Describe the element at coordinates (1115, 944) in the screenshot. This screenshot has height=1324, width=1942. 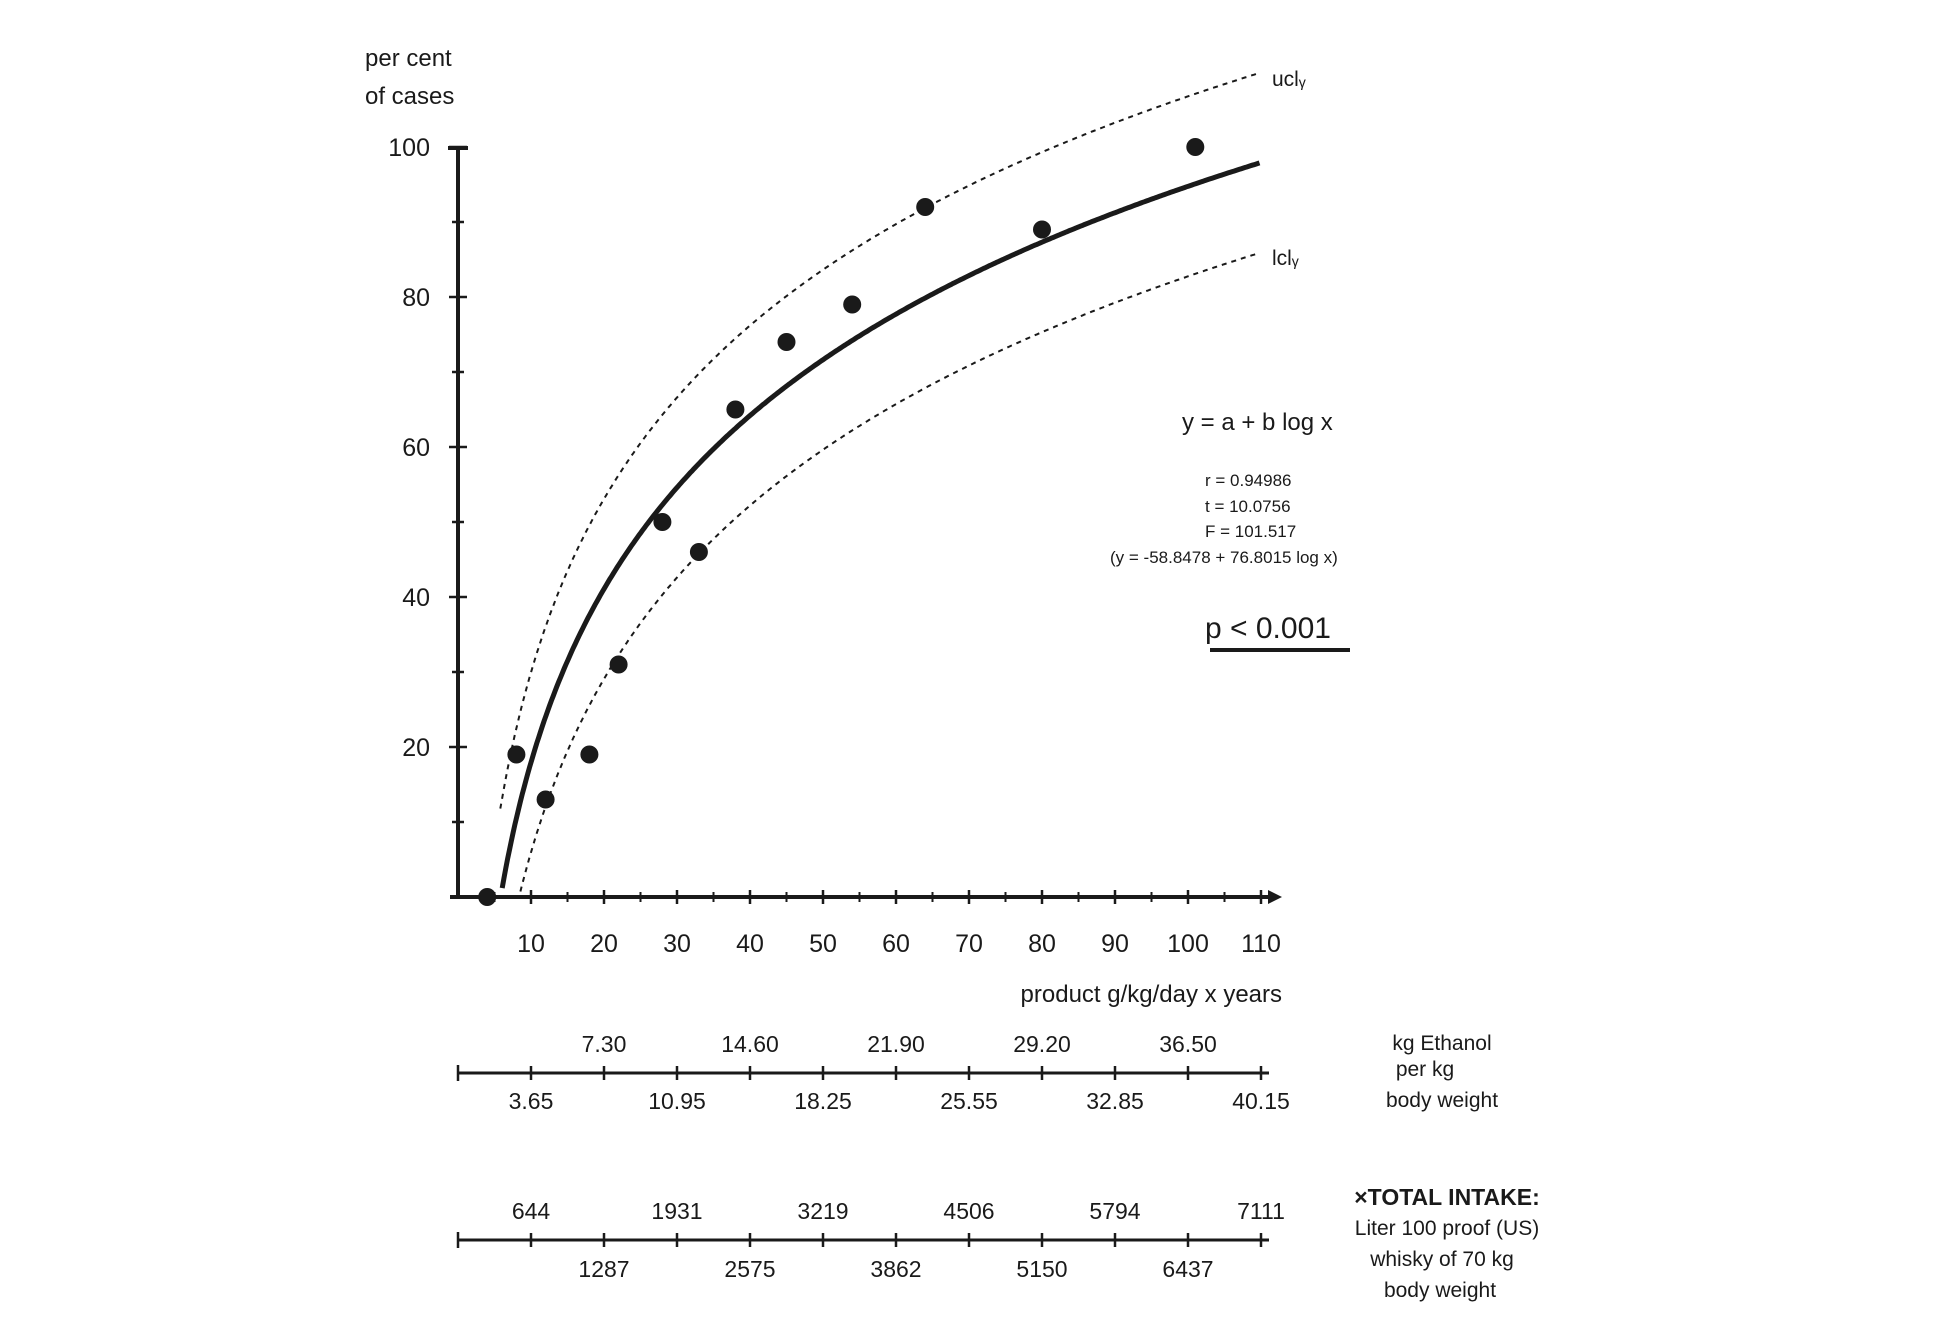
I see `x-tick-label: 90` at that location.